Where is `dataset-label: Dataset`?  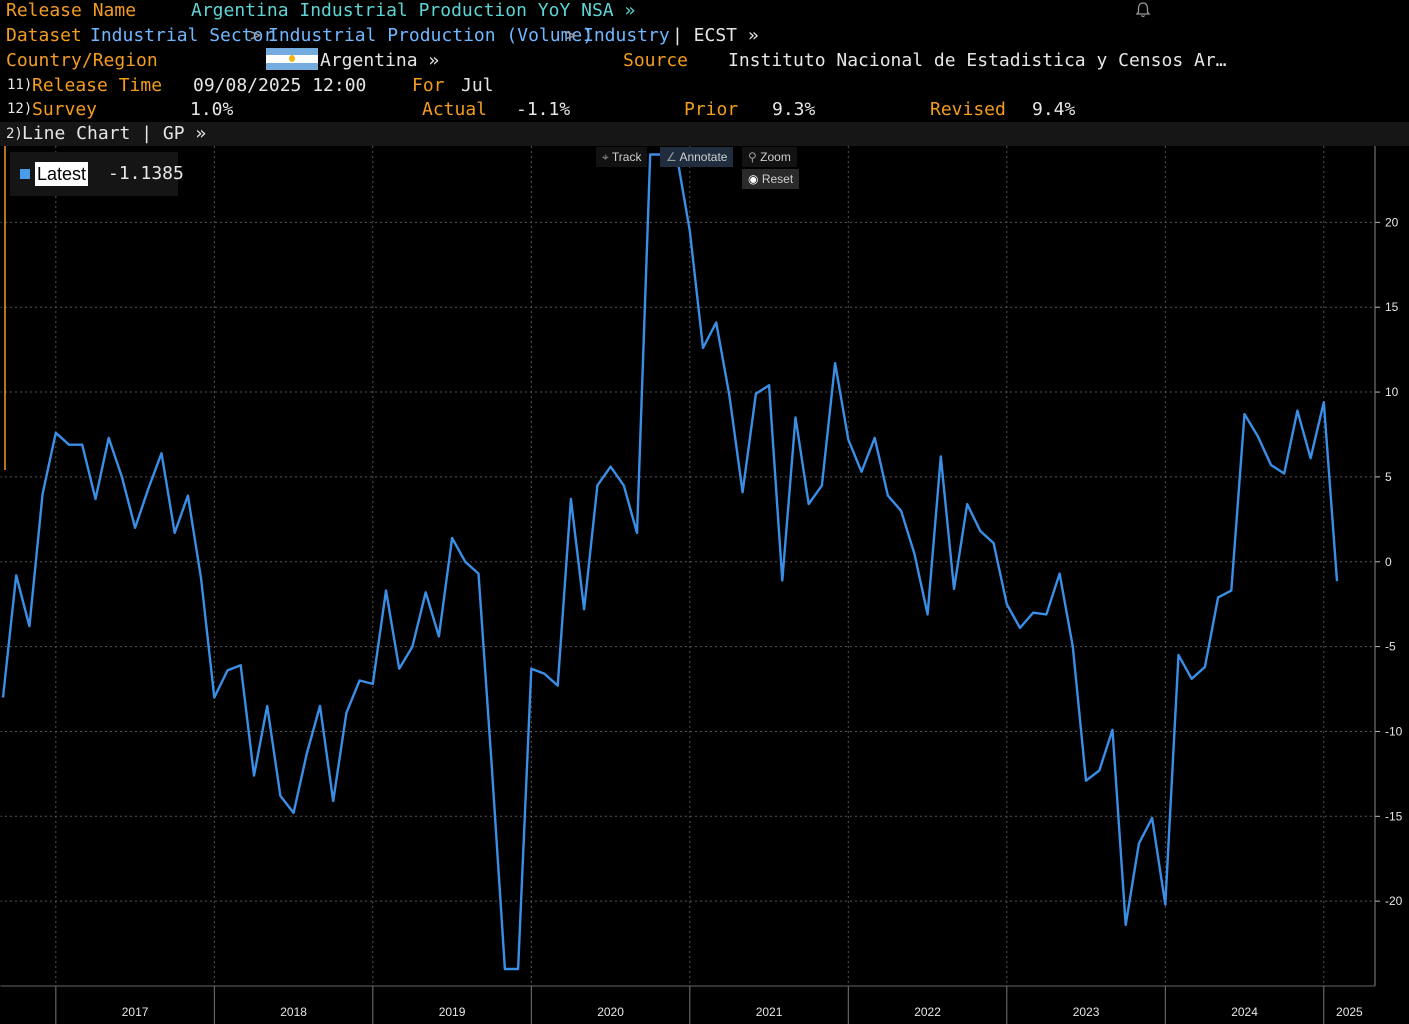
dataset-label: Dataset is located at coordinates (44, 35).